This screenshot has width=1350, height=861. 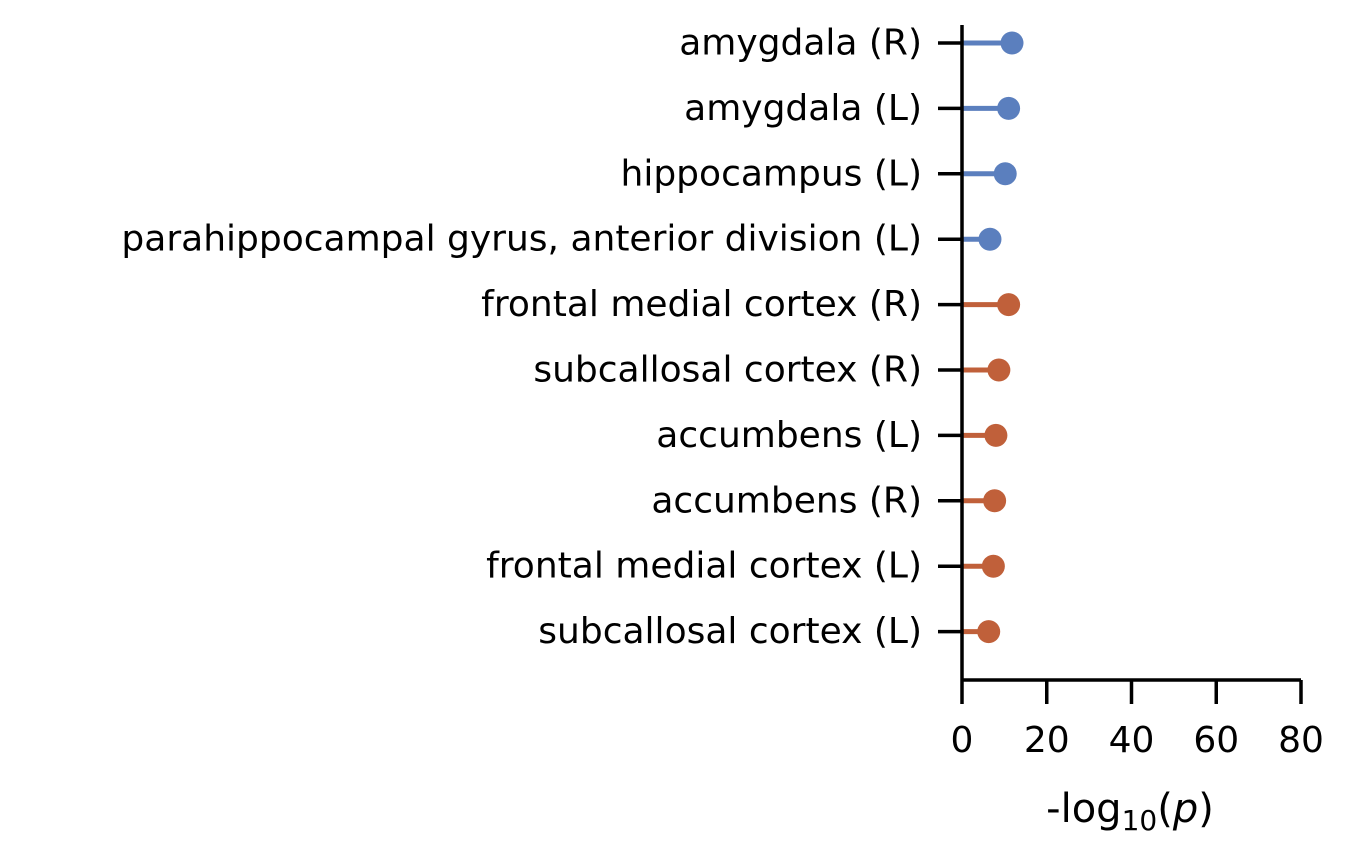 What do you see at coordinates (1083, 809) in the screenshot?
I see `x-axis-title-prefix: -log` at bounding box center [1083, 809].